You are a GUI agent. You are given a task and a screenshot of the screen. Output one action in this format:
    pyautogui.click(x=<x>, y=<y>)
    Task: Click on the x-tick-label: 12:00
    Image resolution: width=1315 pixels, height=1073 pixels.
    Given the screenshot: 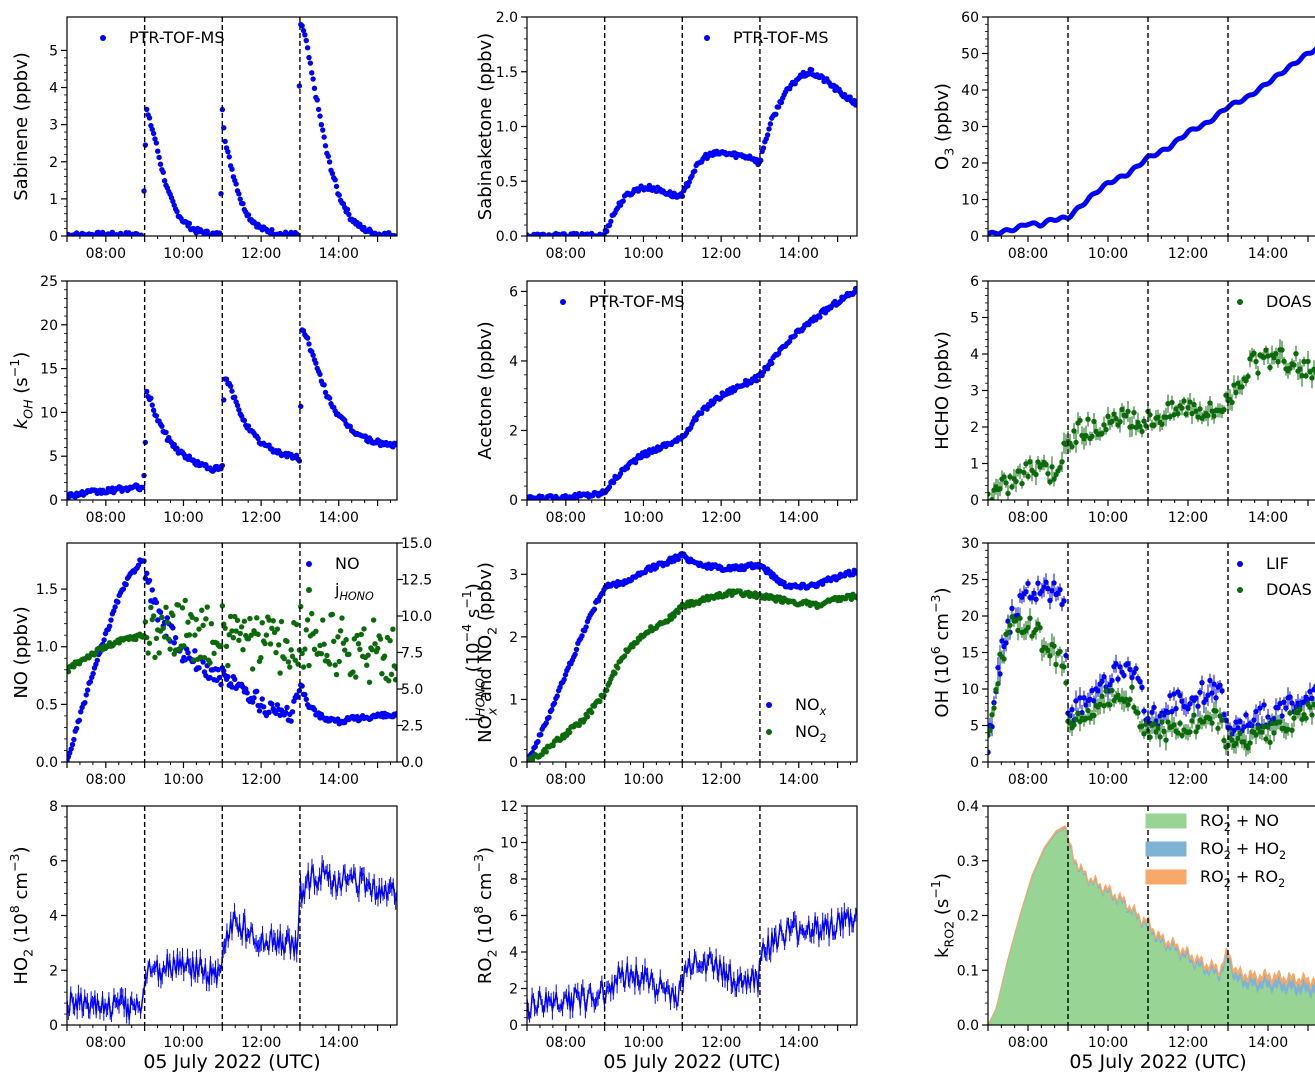 What is the action you would take?
    pyautogui.click(x=261, y=518)
    